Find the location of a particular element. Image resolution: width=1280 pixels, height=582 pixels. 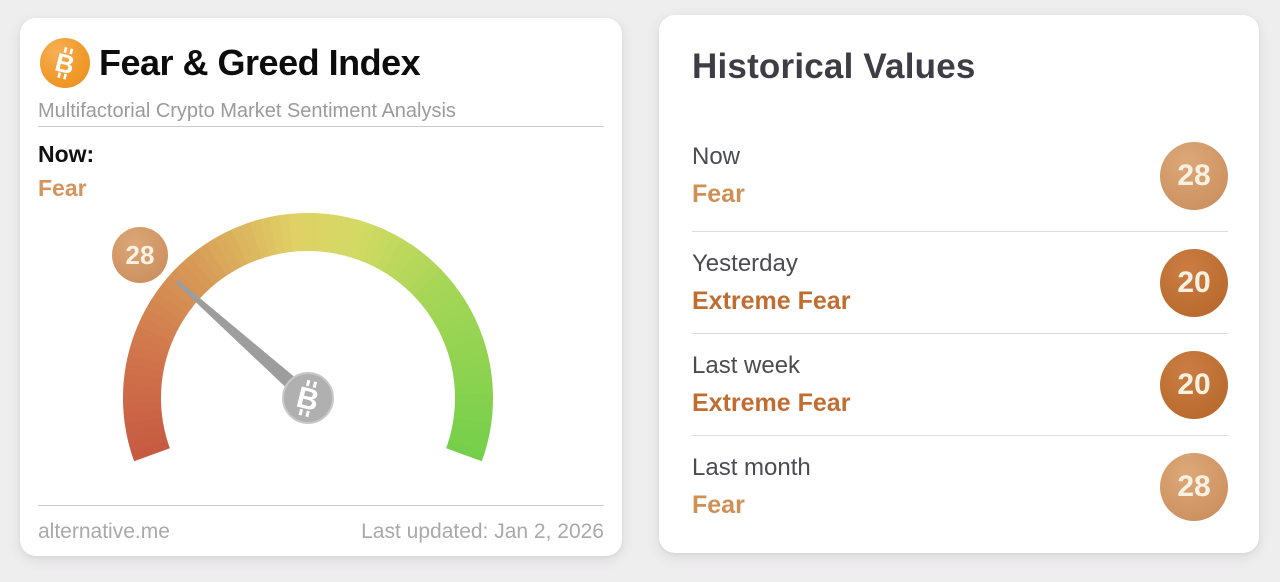

period-label: Yesterday is located at coordinates (745, 263).